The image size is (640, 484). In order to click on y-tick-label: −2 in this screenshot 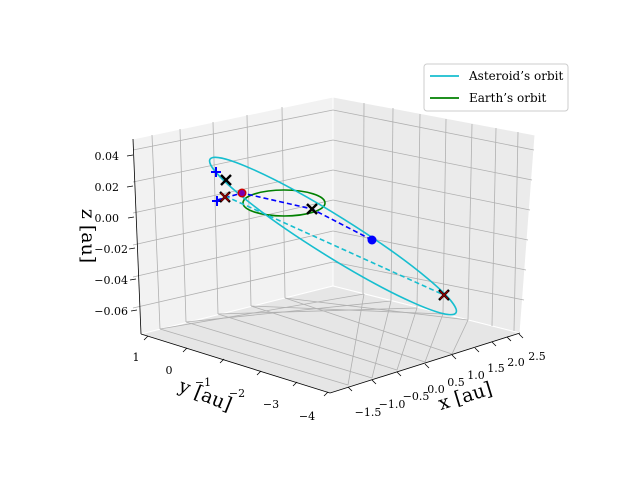, I will do `click(237, 393)`.